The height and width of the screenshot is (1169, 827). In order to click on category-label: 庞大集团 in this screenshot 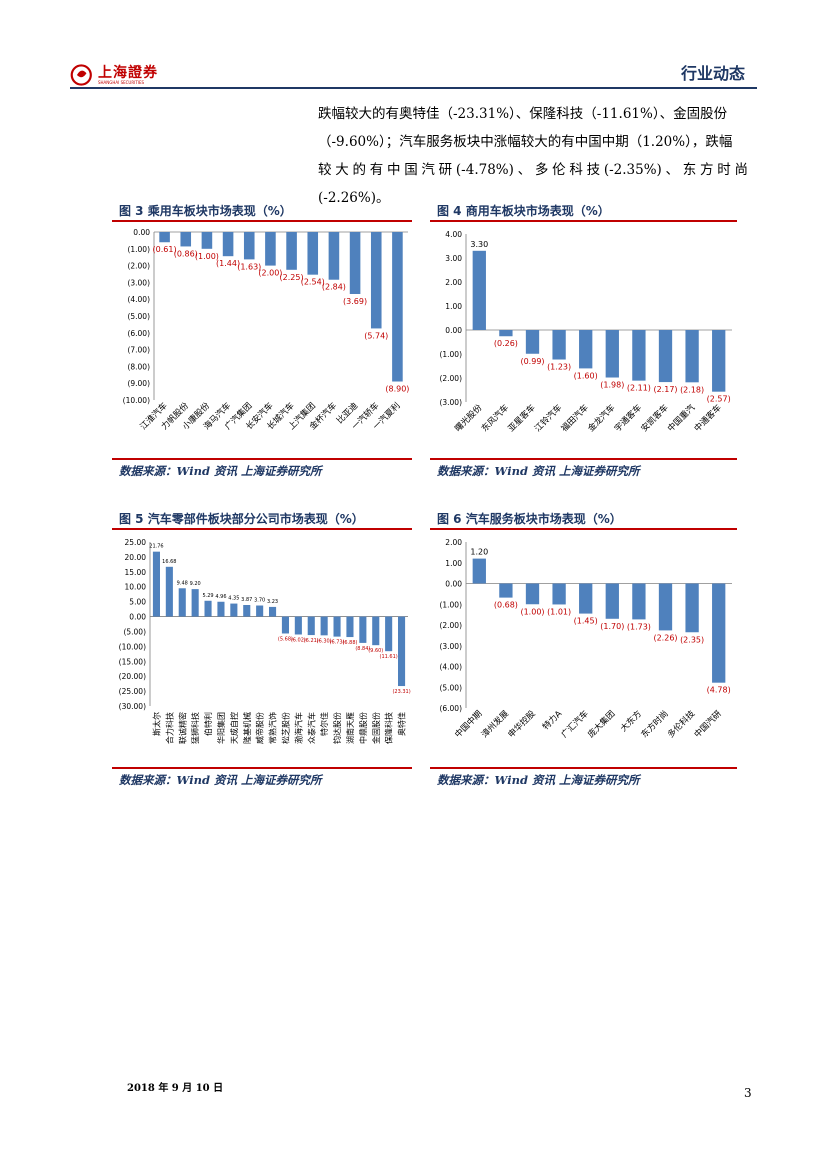, I will do `click(602, 724)`.